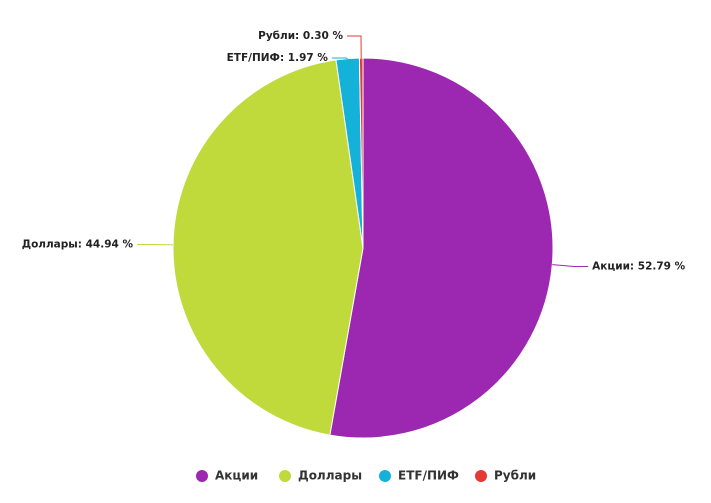 This screenshot has width=711, height=503. Describe the element at coordinates (638, 267) in the screenshot. I see `data-label: Акции: 52.79 %` at that location.